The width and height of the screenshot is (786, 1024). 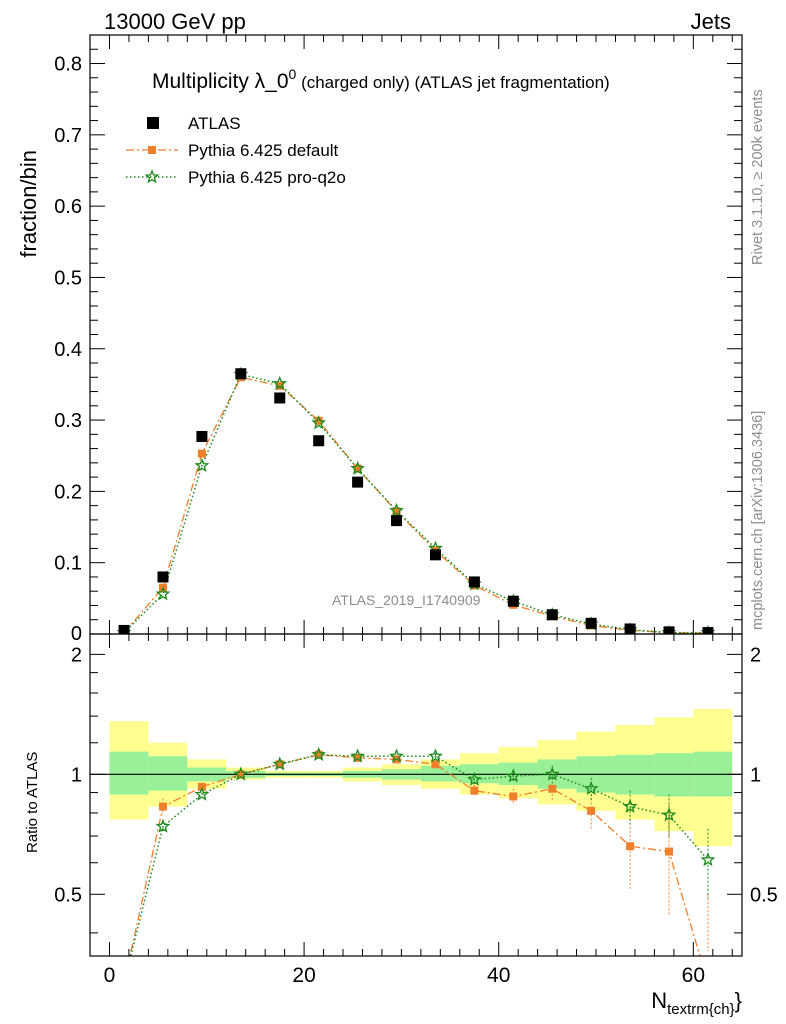 I want to click on analysis-watermark: ATLAS_2019_I1740909, so click(x=406, y=600).